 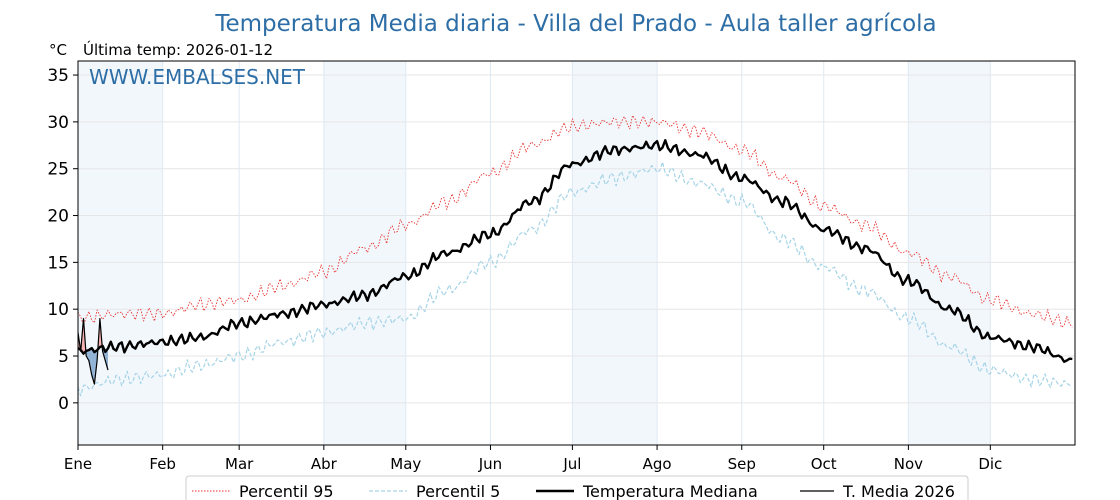 I want to click on x-tick-label-nov: Nov, so click(x=908, y=464).